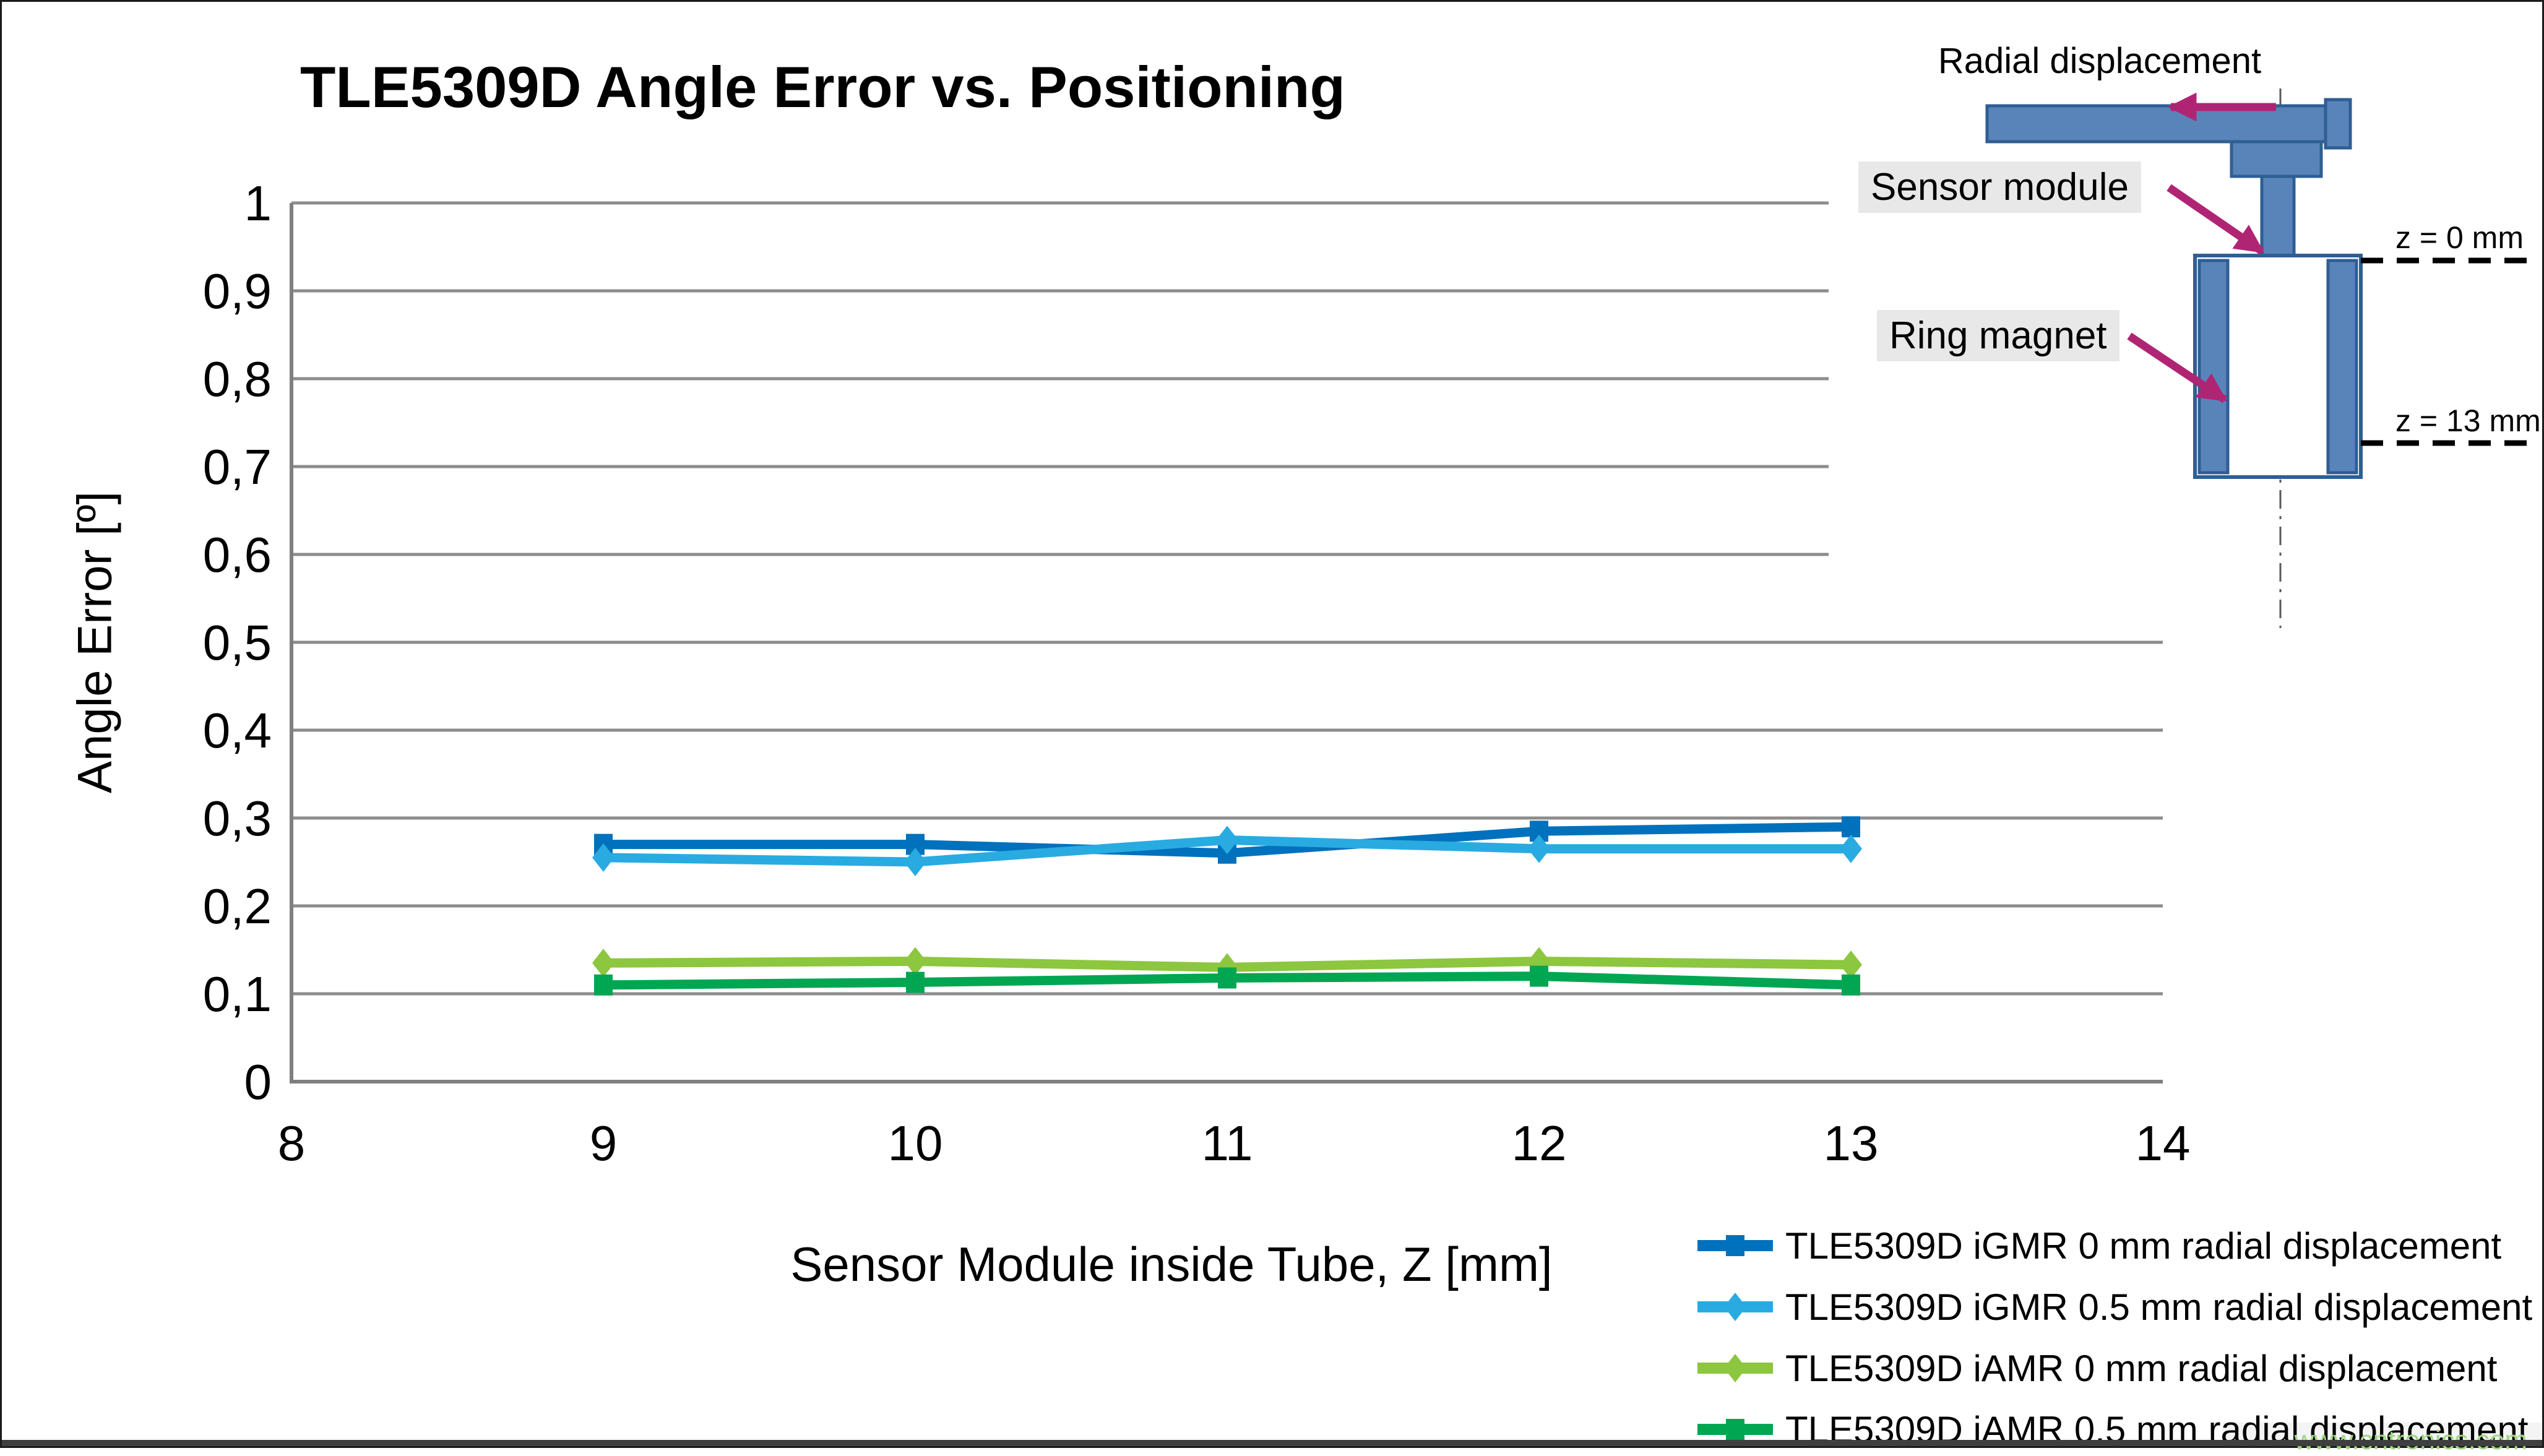 The width and height of the screenshot is (2544, 1456). What do you see at coordinates (2164, 1143) in the screenshot?
I see `x-tick-label: 14` at bounding box center [2164, 1143].